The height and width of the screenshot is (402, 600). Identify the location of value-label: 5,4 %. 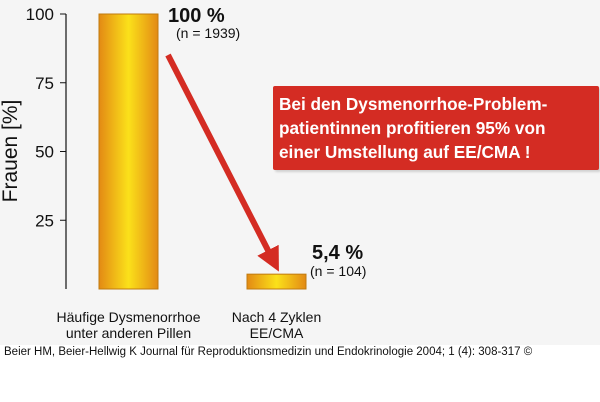
(337, 253).